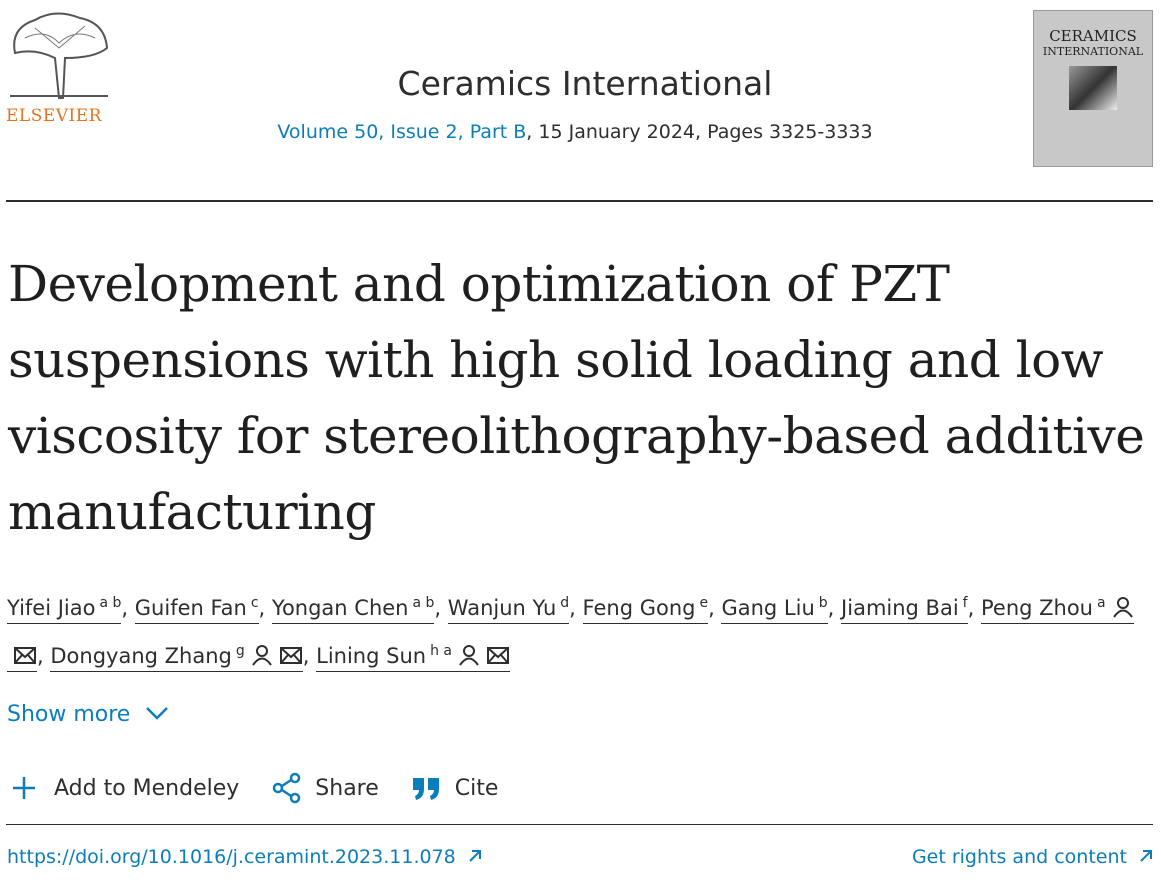 The height and width of the screenshot is (885, 1161). I want to click on author-name: Peng Zhou, so click(1036, 608).